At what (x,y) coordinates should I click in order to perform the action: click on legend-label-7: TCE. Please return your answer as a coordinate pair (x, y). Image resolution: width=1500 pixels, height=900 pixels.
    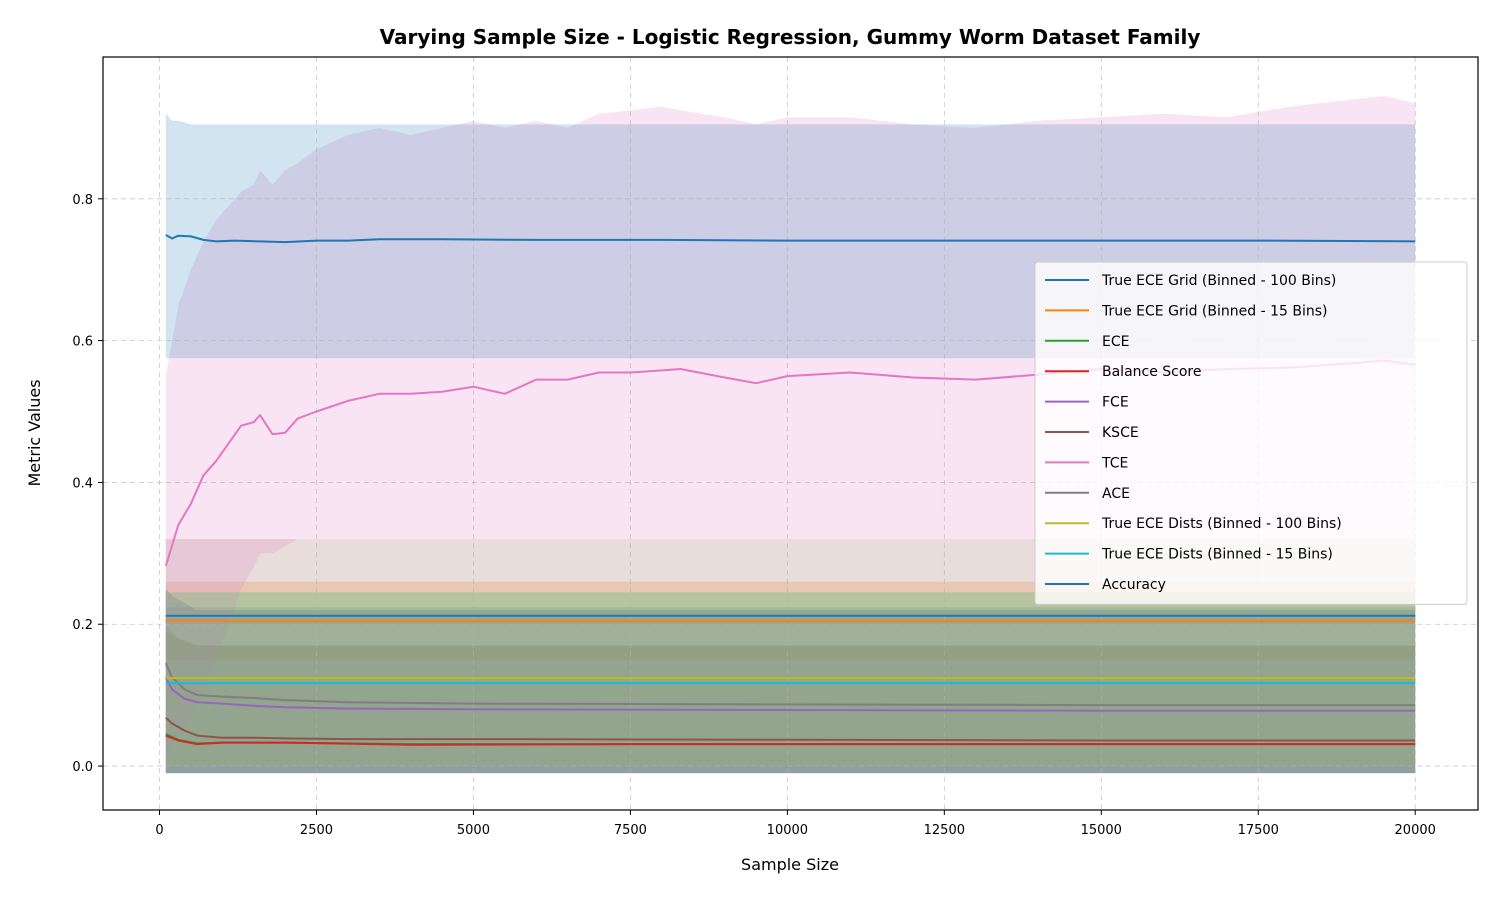
    Looking at the image, I should click on (1114, 463).